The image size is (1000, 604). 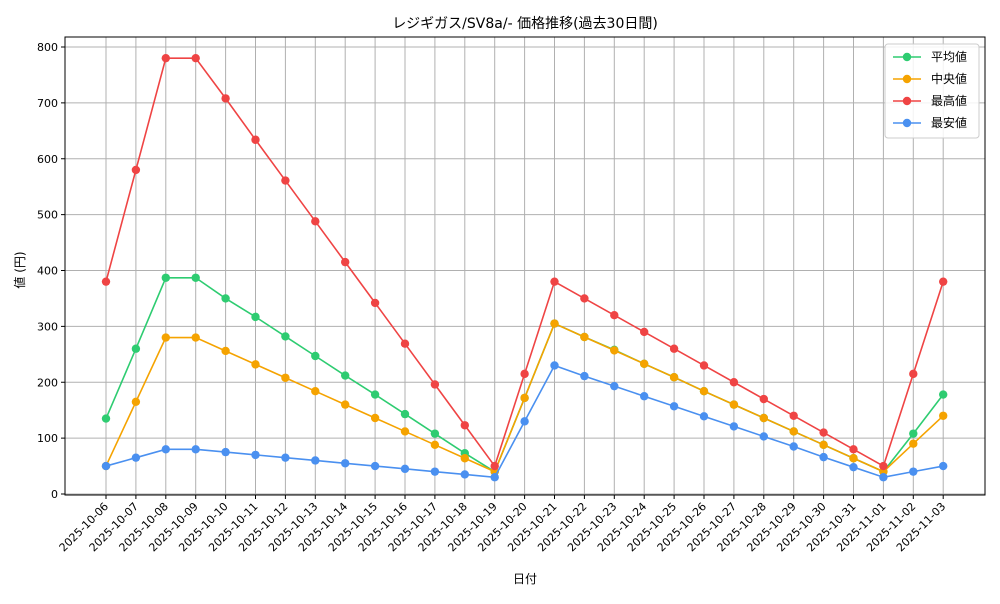 I want to click on y-tick-label: 600, so click(x=47, y=159).